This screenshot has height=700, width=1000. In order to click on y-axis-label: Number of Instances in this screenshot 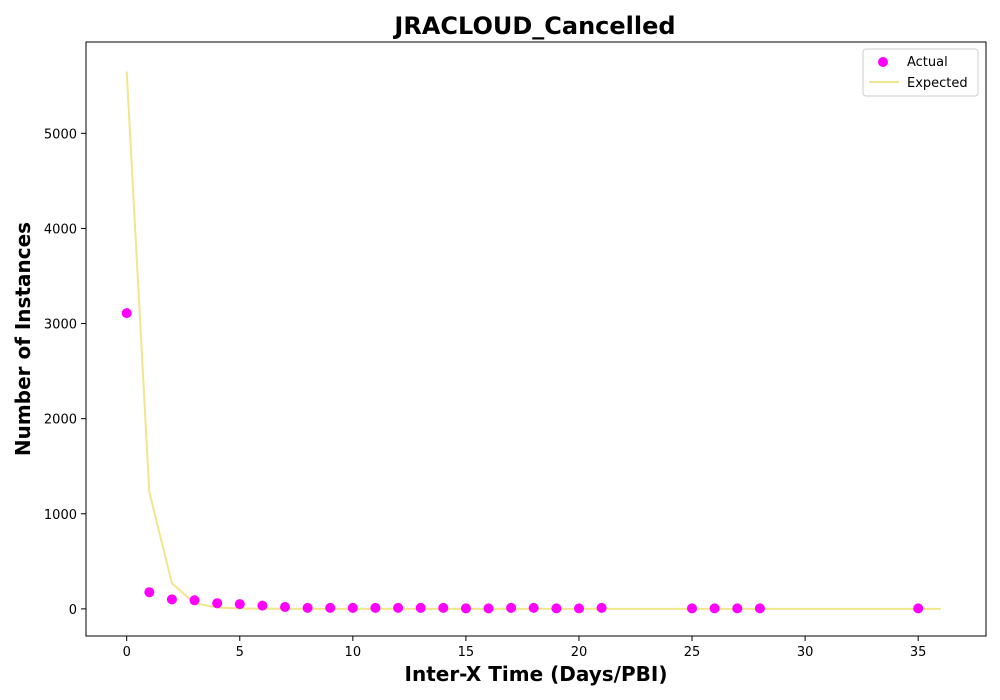, I will do `click(23, 339)`.